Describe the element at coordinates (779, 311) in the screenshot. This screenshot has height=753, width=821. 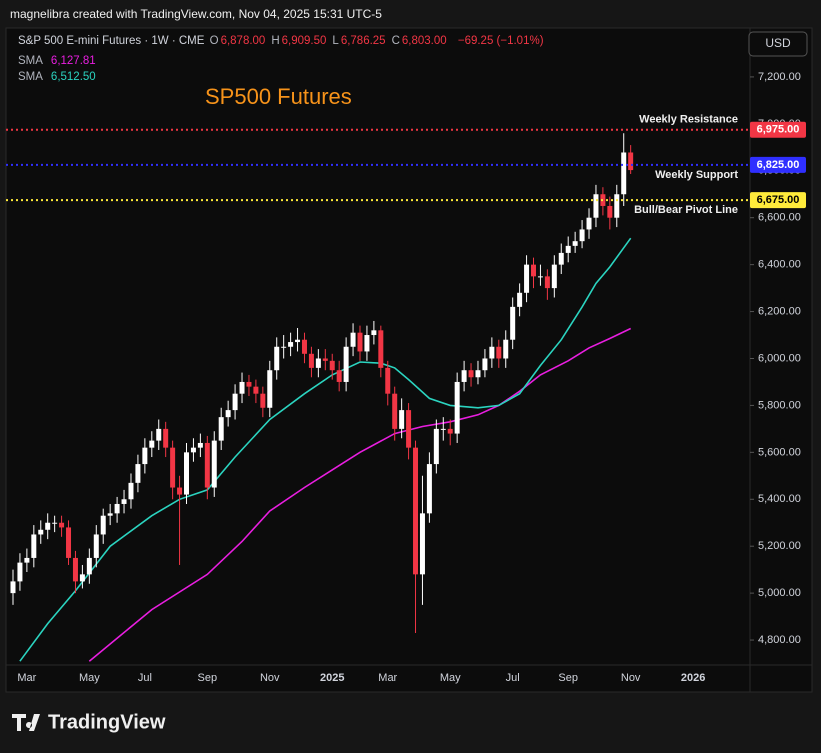
I see `y-tick-label: 6,200.00` at that location.